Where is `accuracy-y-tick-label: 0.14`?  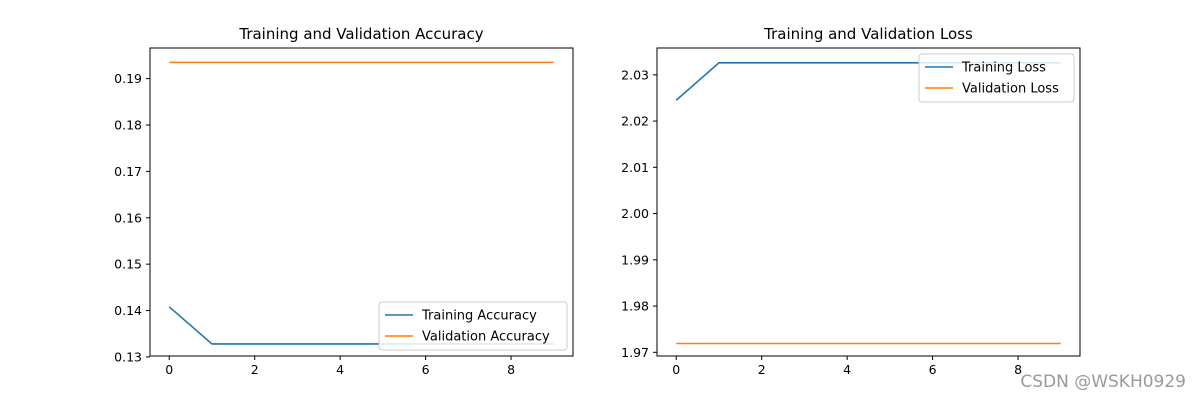
accuracy-y-tick-label: 0.14 is located at coordinates (128, 310).